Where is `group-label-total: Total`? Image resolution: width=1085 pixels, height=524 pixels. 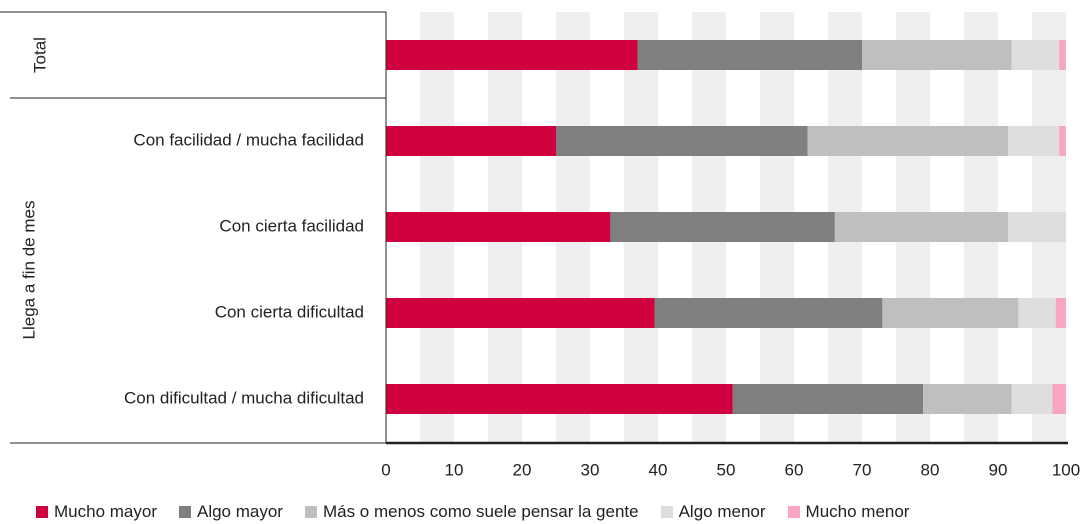 group-label-total: Total is located at coordinates (39, 55).